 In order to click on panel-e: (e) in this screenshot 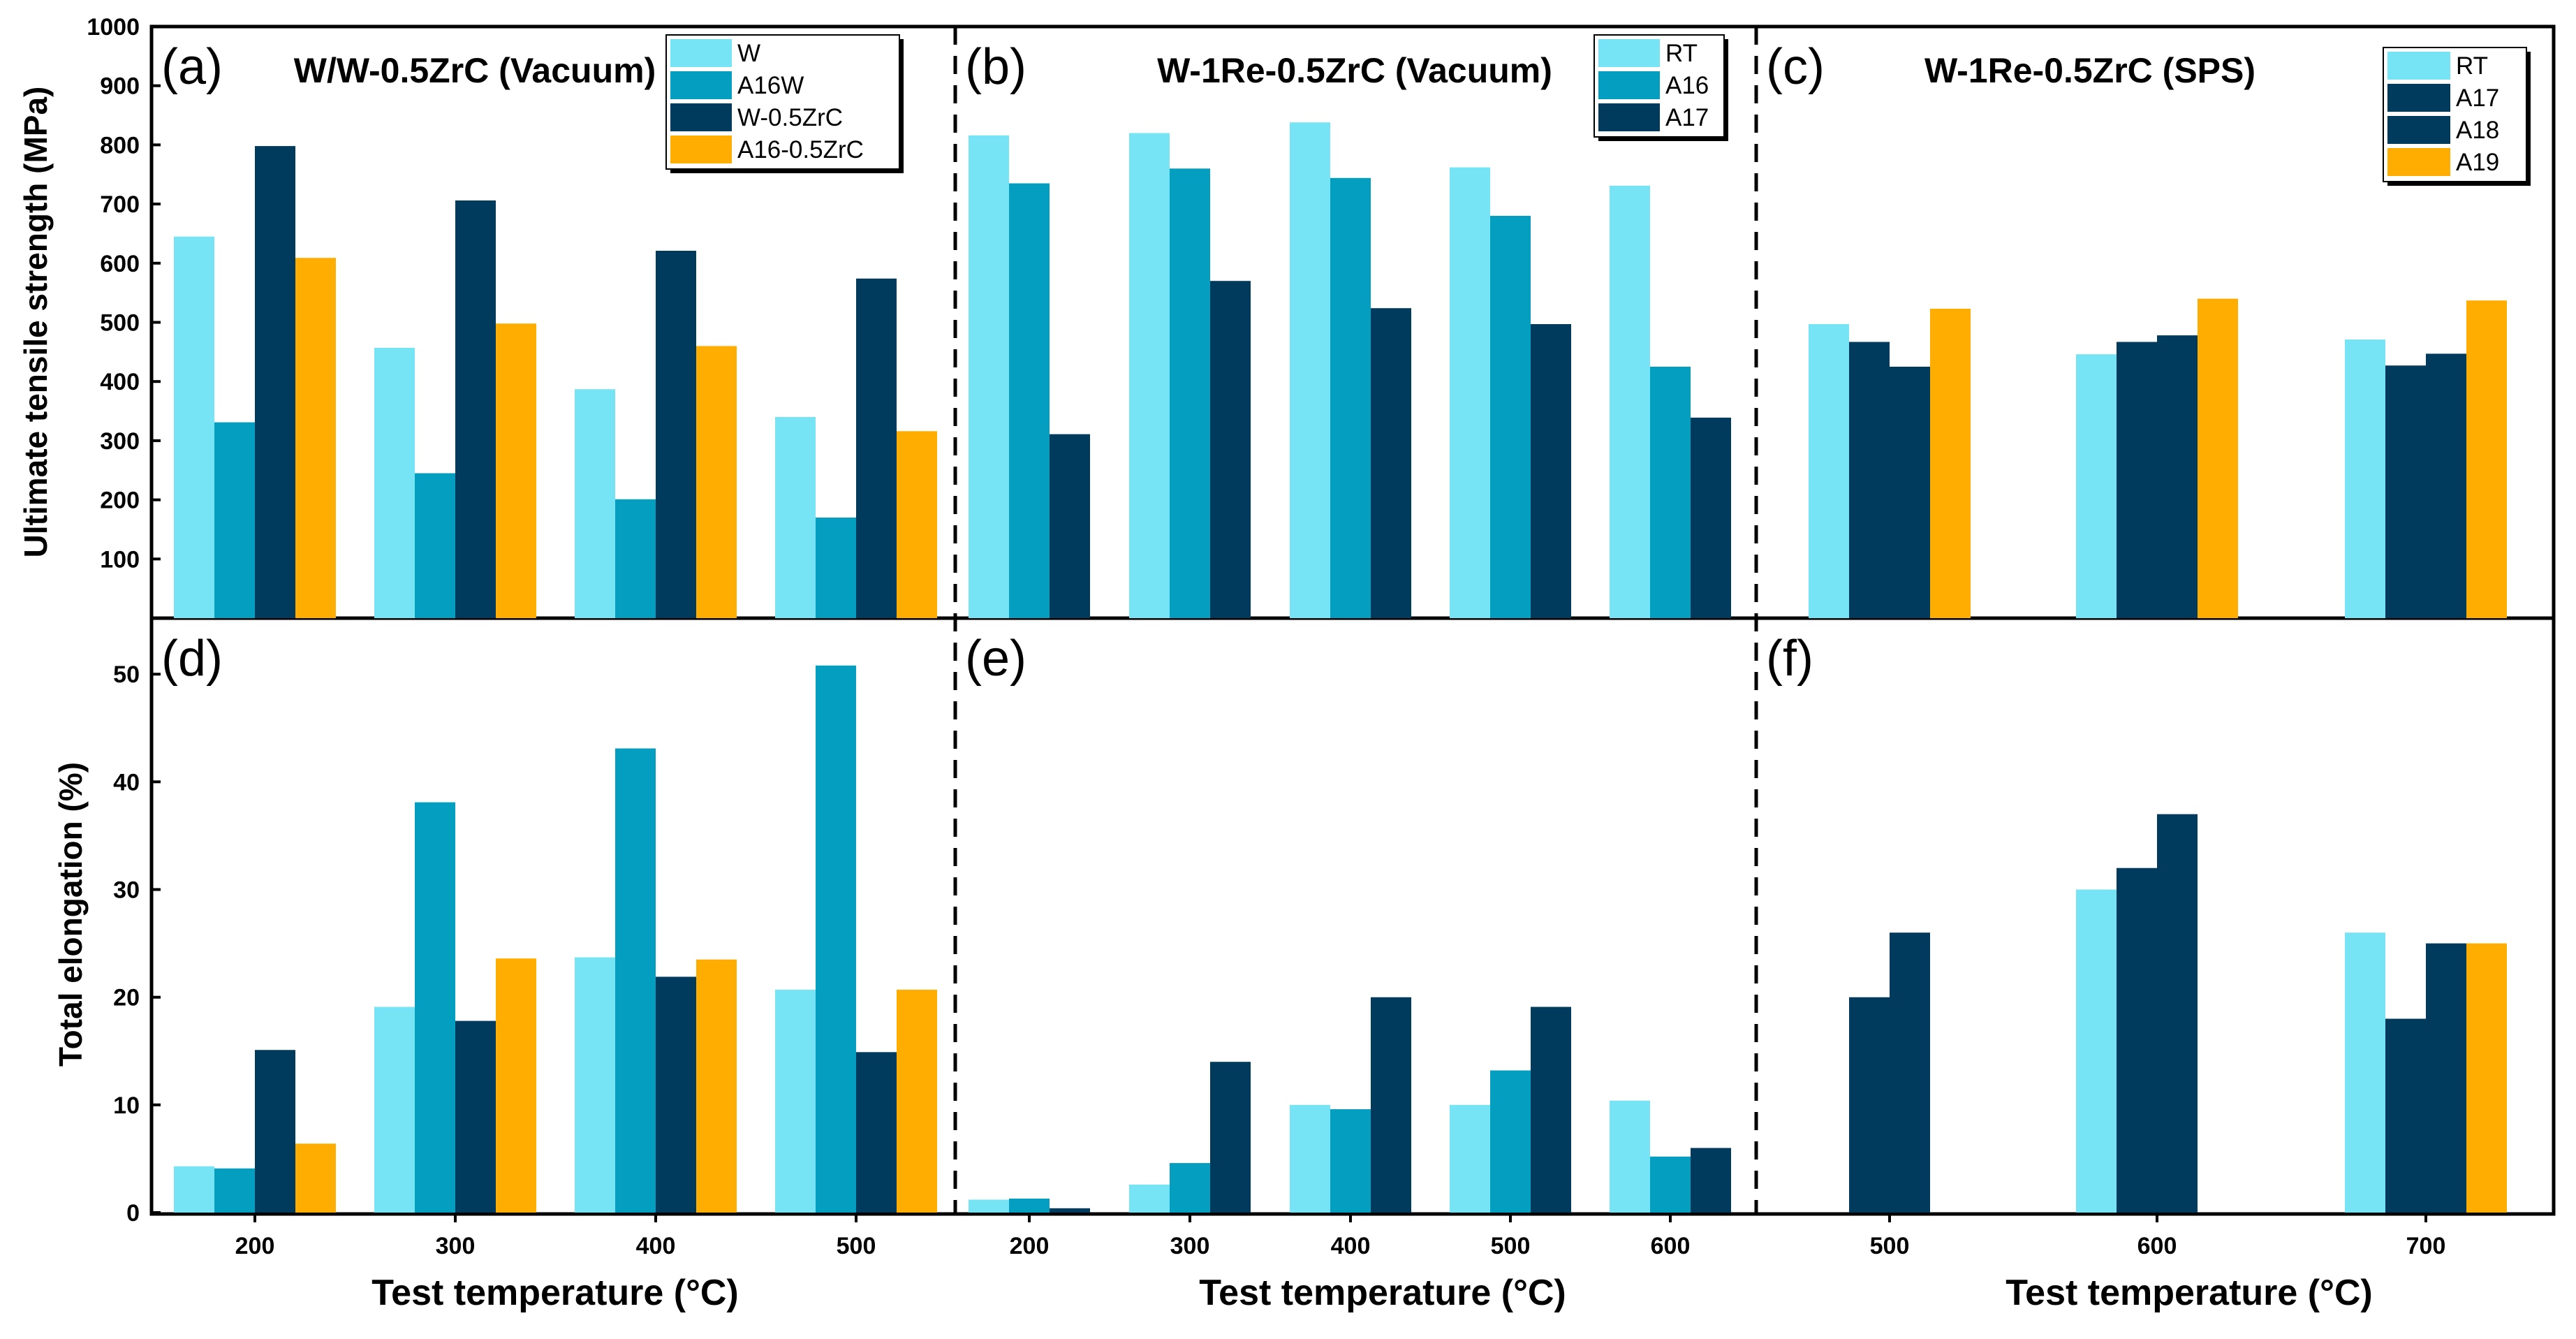, I will do `click(1348, 922)`.